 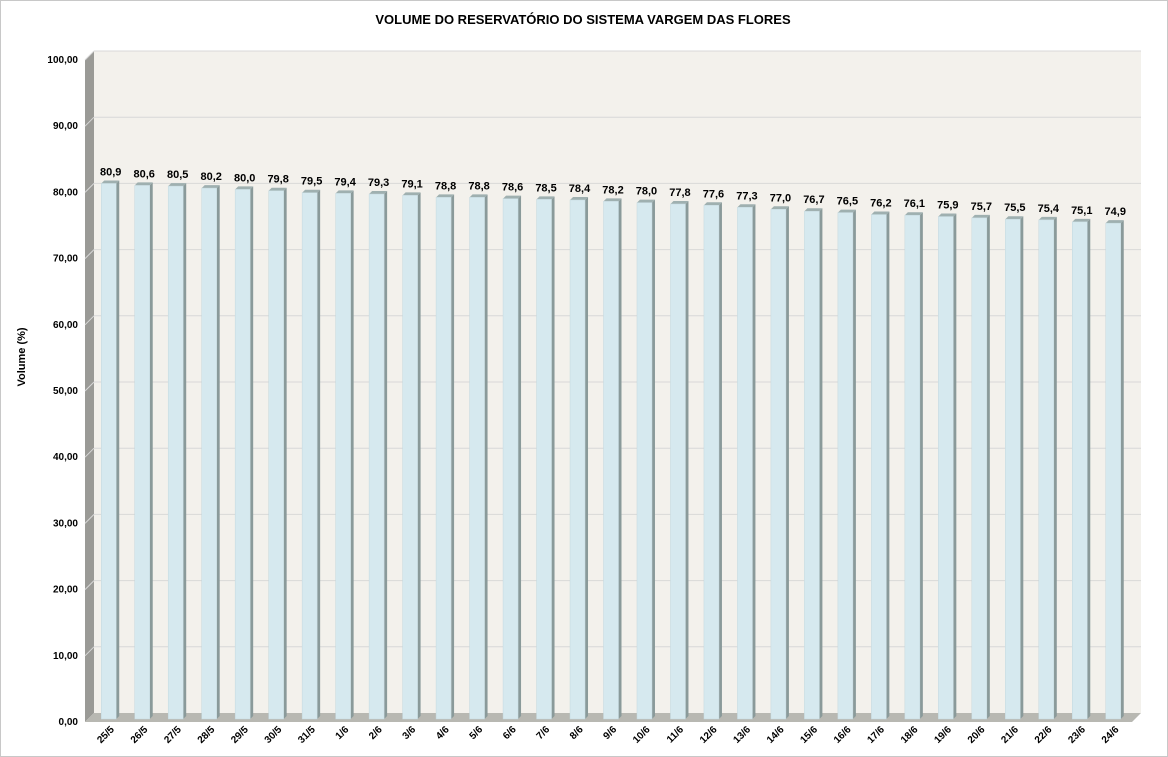 What do you see at coordinates (847, 202) in the screenshot?
I see `data-label: 76,5` at bounding box center [847, 202].